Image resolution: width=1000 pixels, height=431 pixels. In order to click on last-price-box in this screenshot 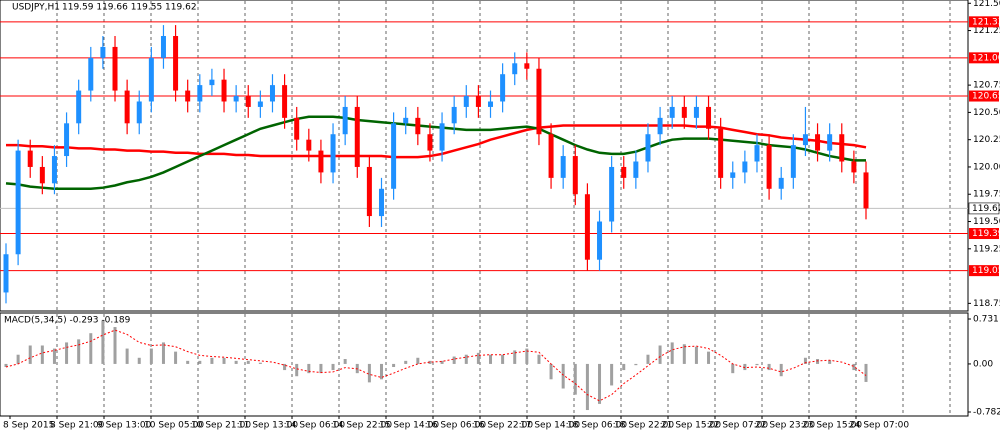, I will do `click(984, 208)`.